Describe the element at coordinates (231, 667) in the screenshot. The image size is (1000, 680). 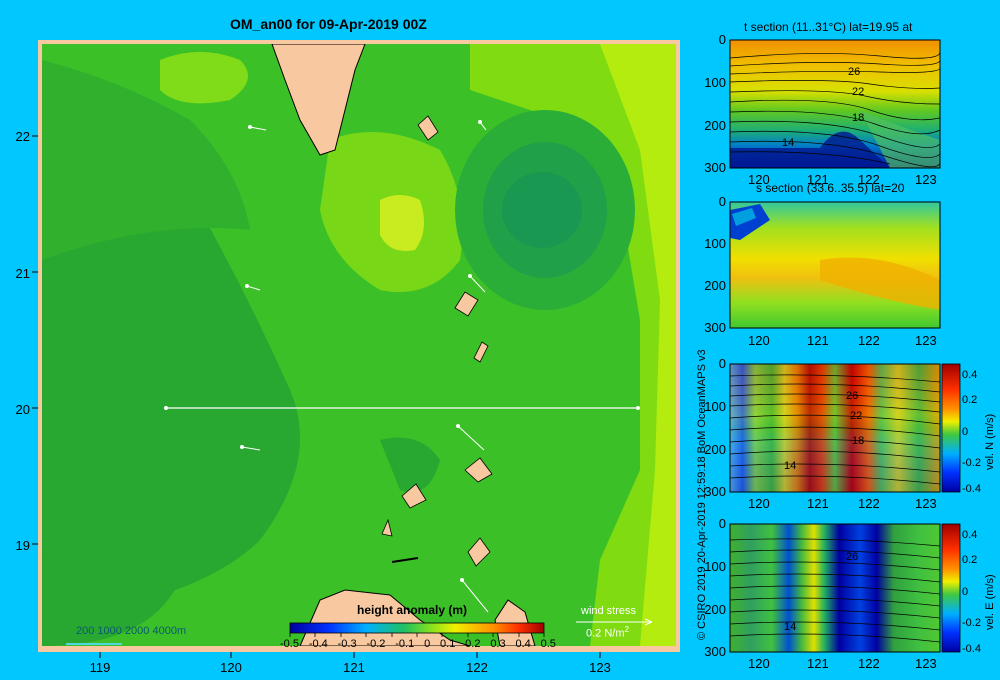
I see `map-xtick: 120` at that location.